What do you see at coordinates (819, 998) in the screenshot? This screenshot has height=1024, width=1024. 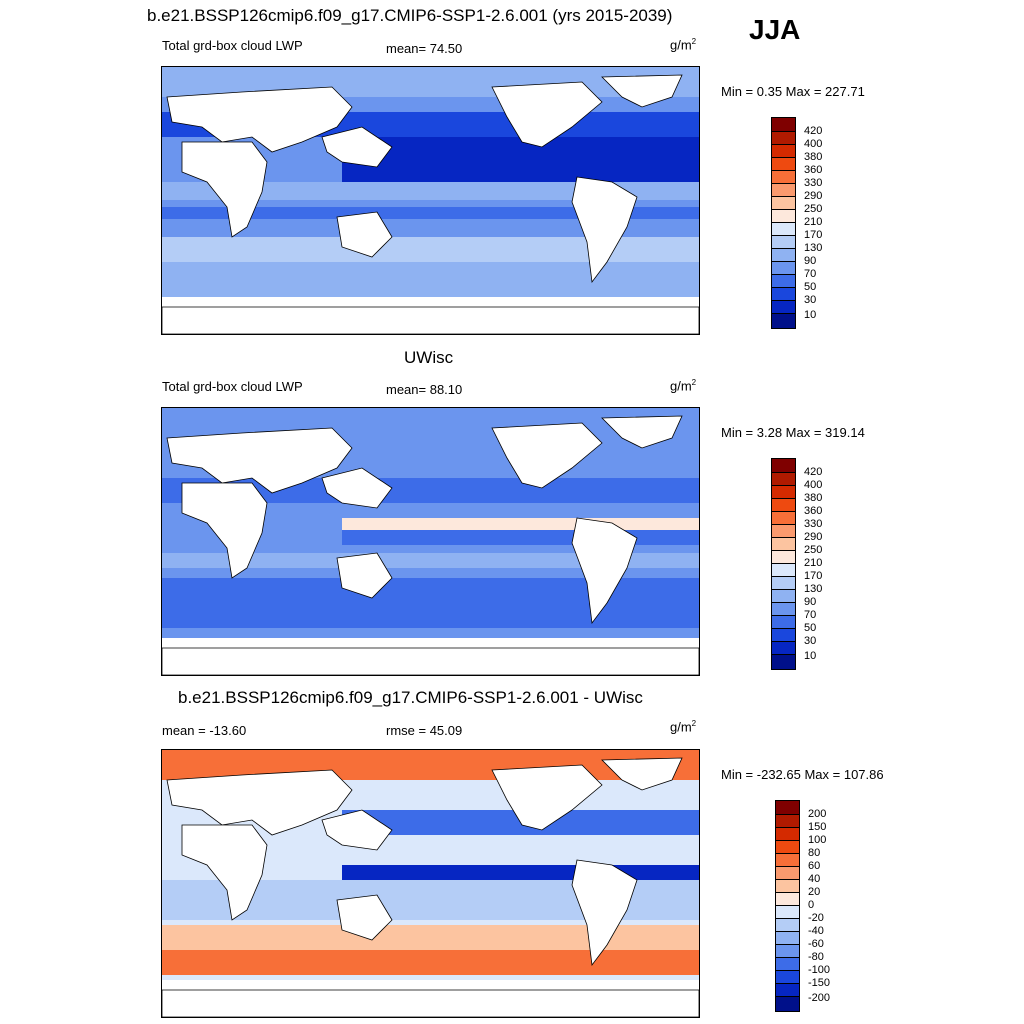 I see `colorbar-tick-label: -200` at bounding box center [819, 998].